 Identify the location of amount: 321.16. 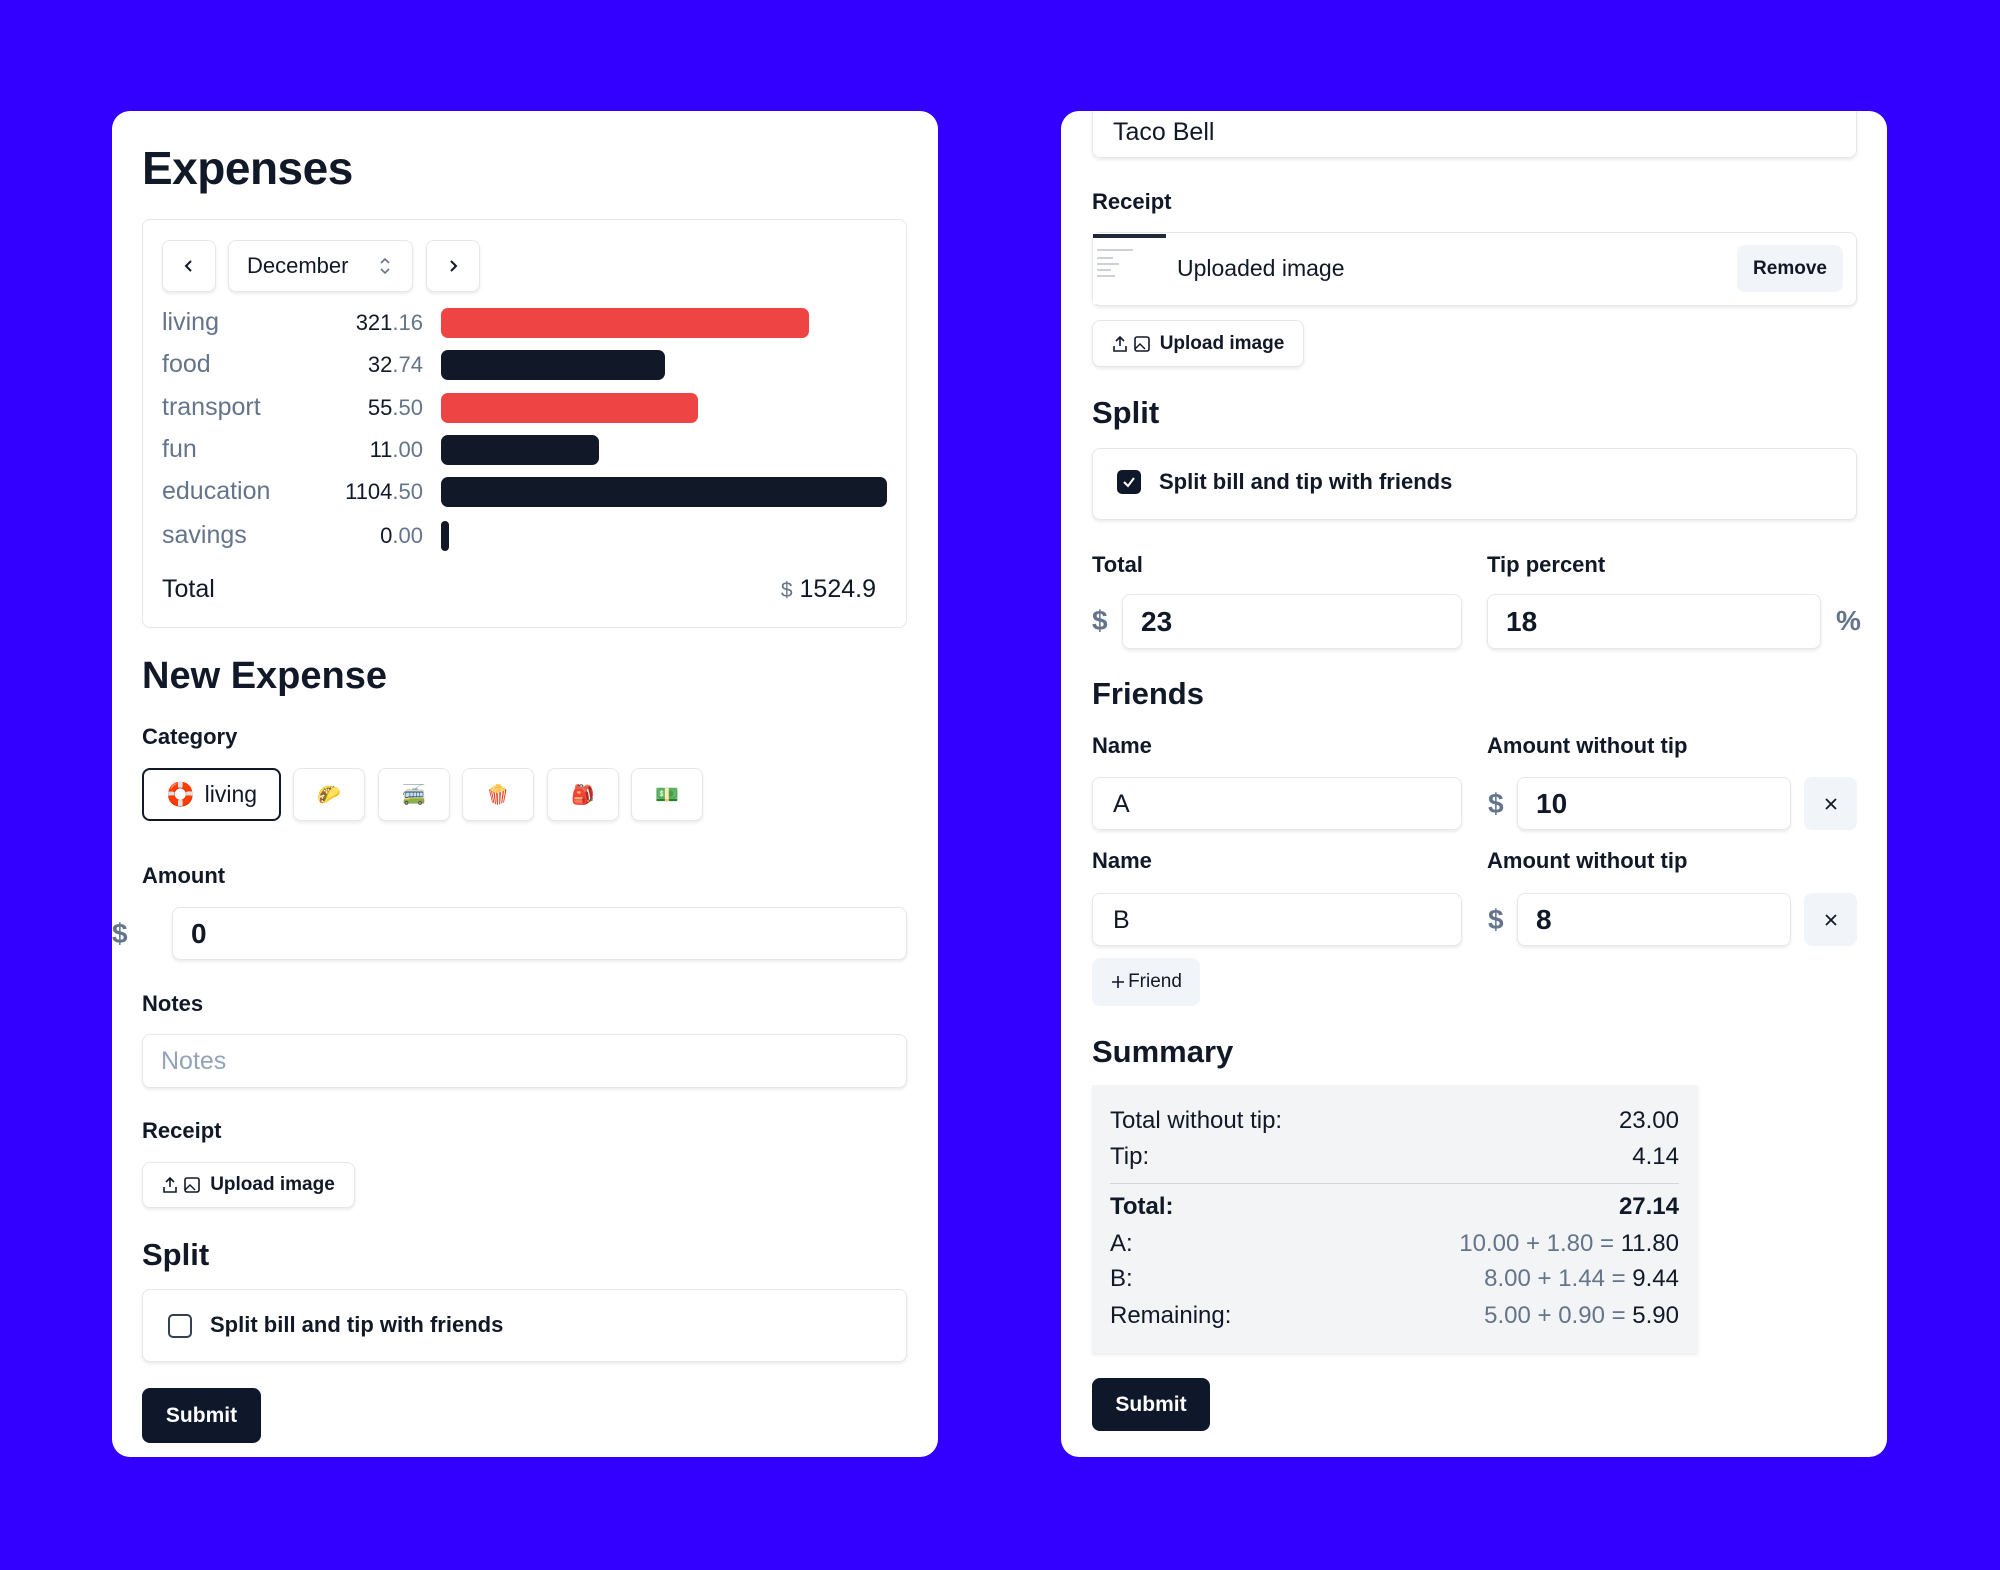
(389, 322).